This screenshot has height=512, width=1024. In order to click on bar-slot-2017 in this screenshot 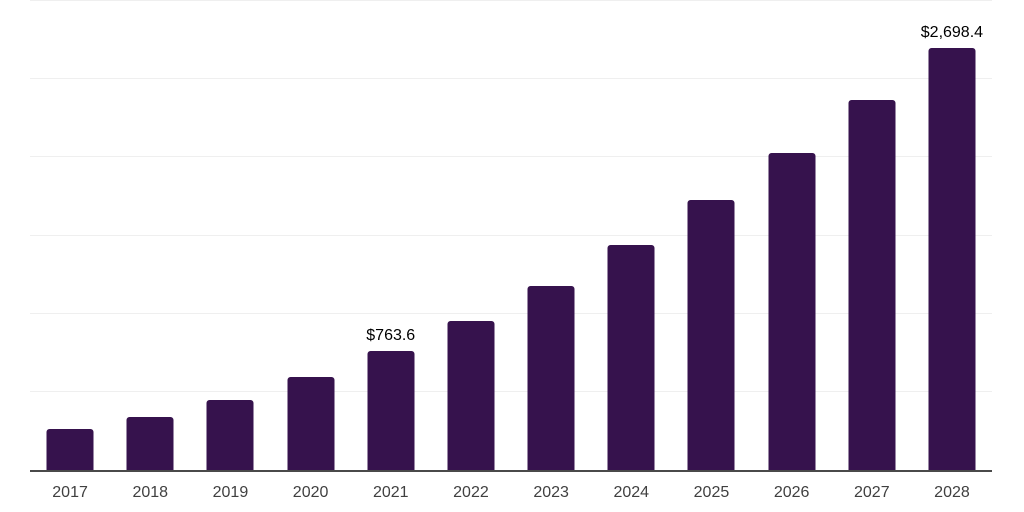, I will do `click(70, 235)`.